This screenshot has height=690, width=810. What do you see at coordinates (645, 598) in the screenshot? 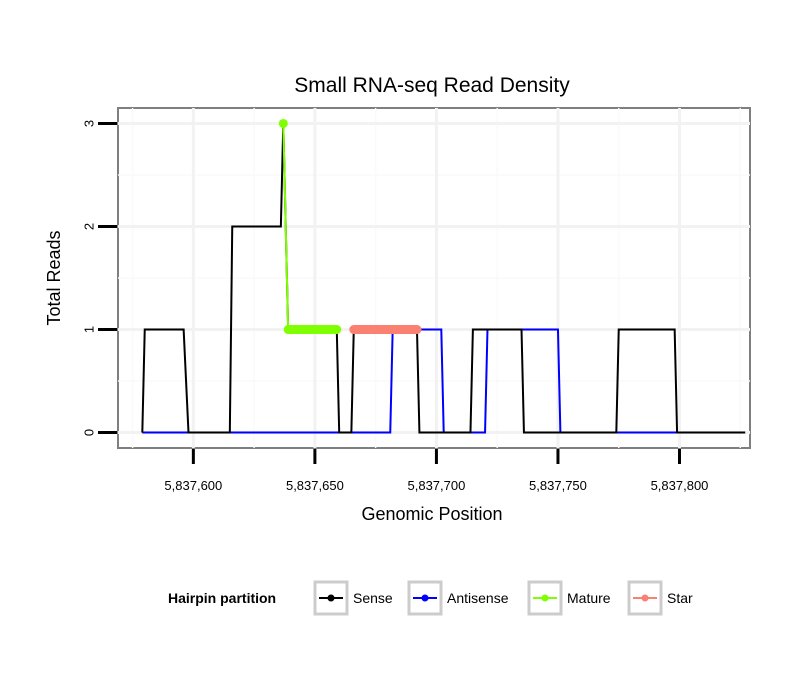
I see `legend-swatch-point-star` at bounding box center [645, 598].